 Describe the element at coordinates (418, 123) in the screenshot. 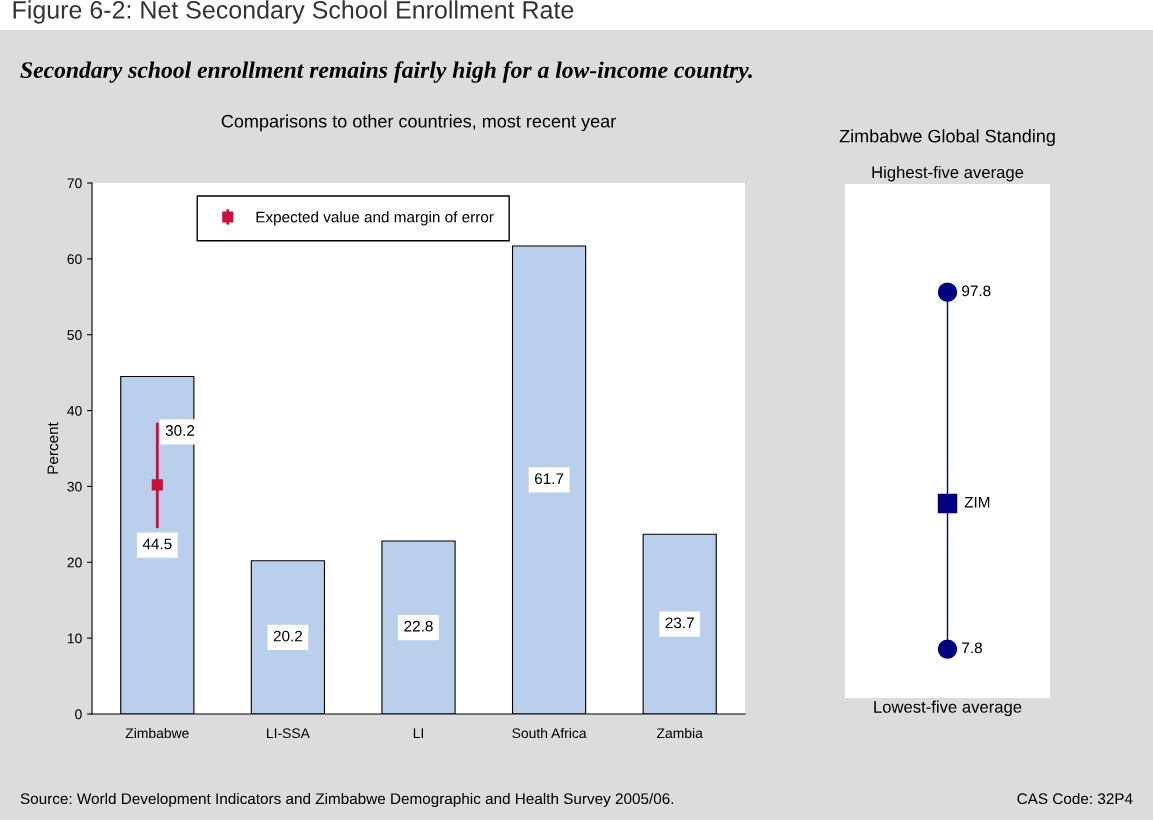

I see `chart-title: Comparisons to other countries, most recent year` at that location.